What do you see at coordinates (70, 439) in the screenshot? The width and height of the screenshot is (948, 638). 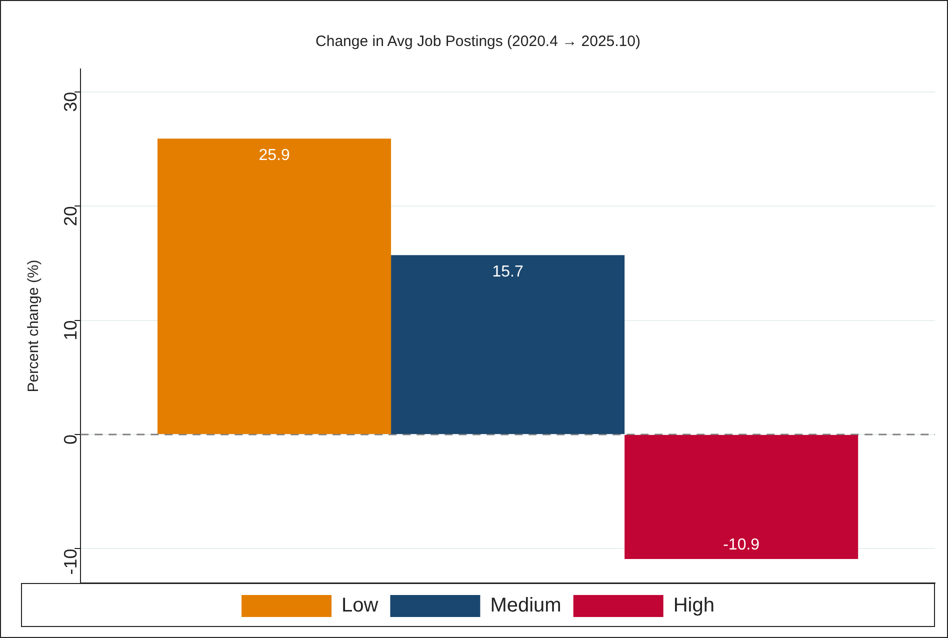 I see `y-tick-label: 0` at bounding box center [70, 439].